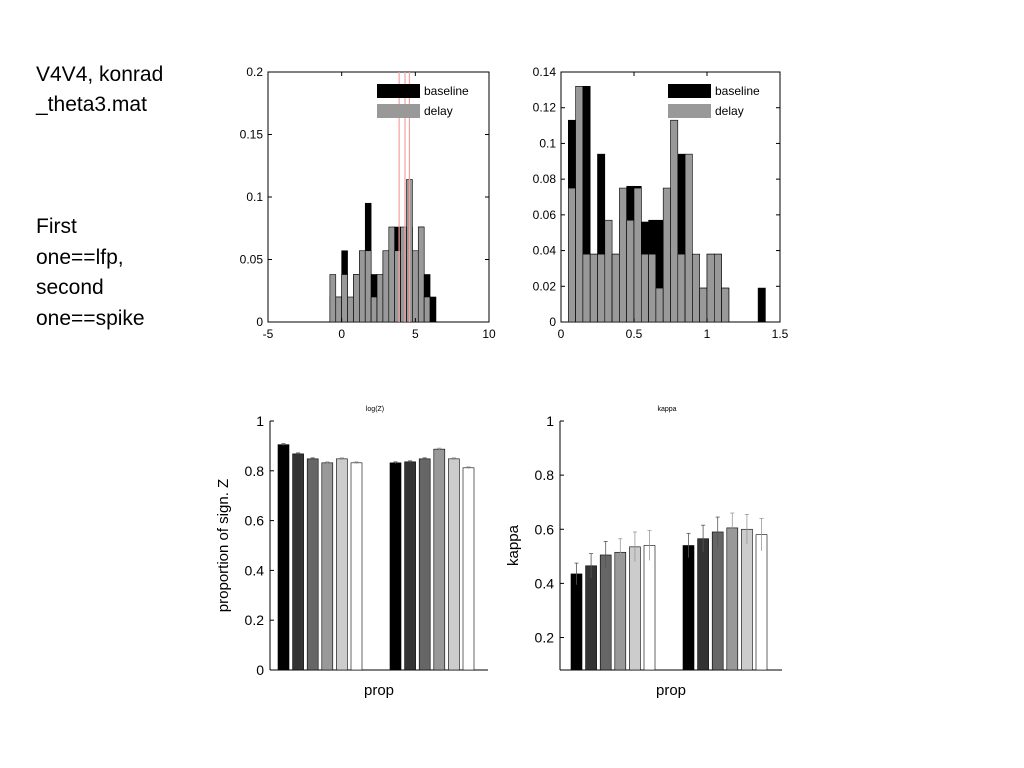 This screenshot has width=1024, height=768. What do you see at coordinates (90, 318) in the screenshot?
I see `slide-note-line-4: one==spike` at bounding box center [90, 318].